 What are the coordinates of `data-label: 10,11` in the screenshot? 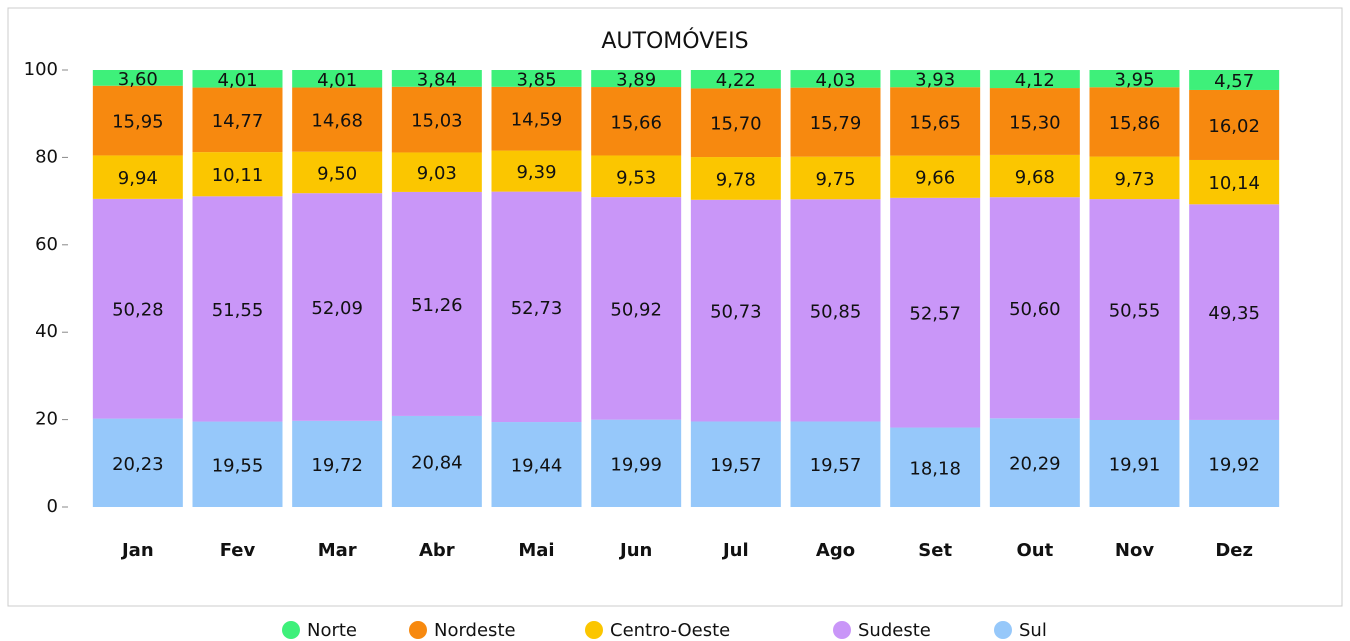 It's located at (238, 175).